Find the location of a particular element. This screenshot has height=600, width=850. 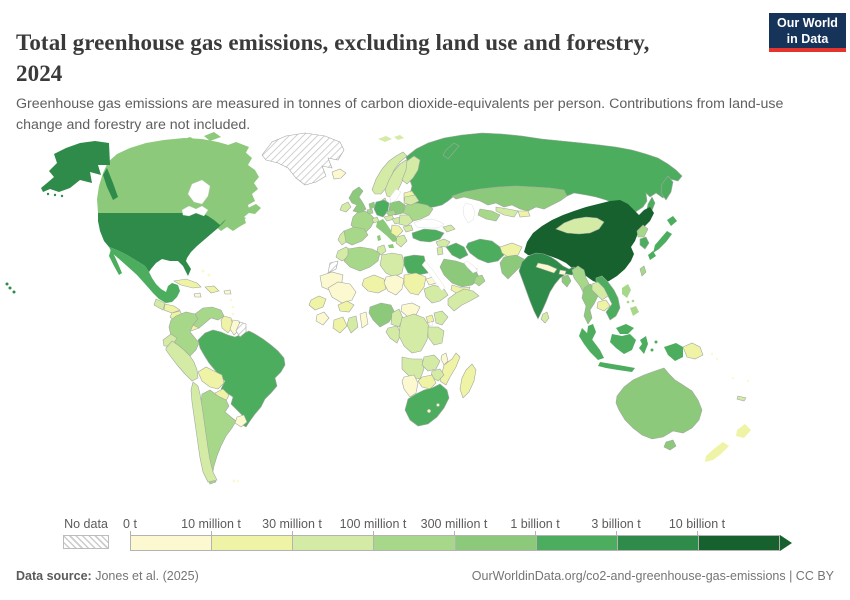

country-ghana is located at coordinates (352, 324).